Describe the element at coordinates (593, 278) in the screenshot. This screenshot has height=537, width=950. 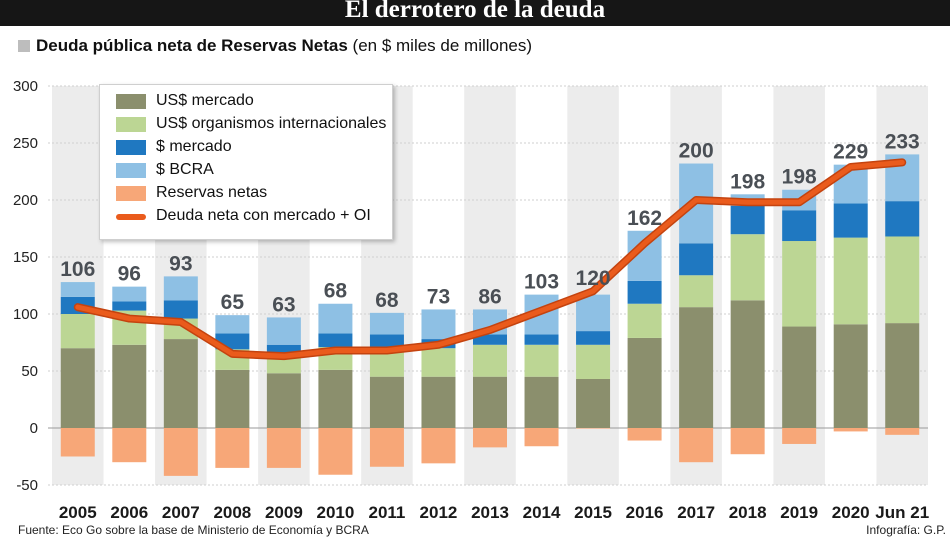
I see `data-label: 120` at that location.